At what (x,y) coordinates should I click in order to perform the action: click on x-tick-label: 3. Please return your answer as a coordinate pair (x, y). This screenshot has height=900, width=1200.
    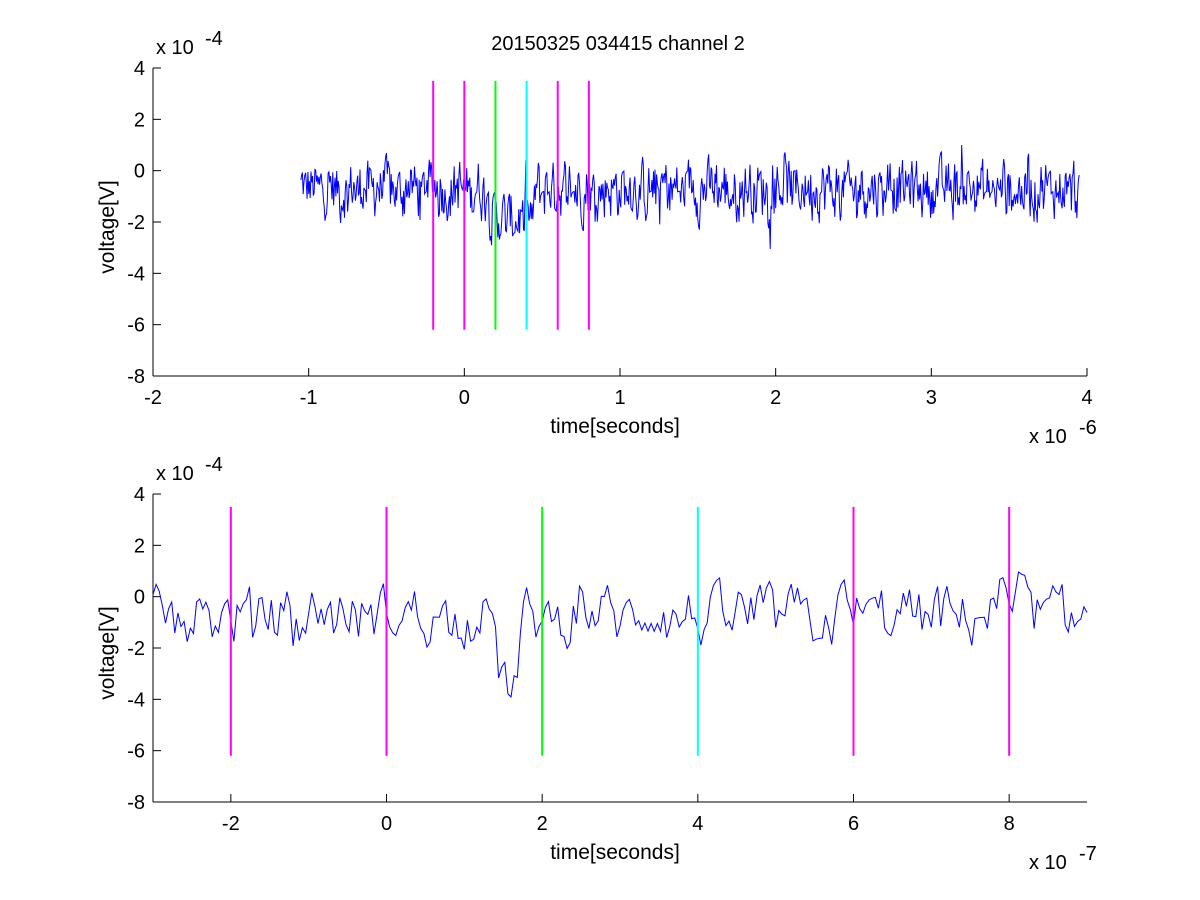
    Looking at the image, I should click on (931, 398).